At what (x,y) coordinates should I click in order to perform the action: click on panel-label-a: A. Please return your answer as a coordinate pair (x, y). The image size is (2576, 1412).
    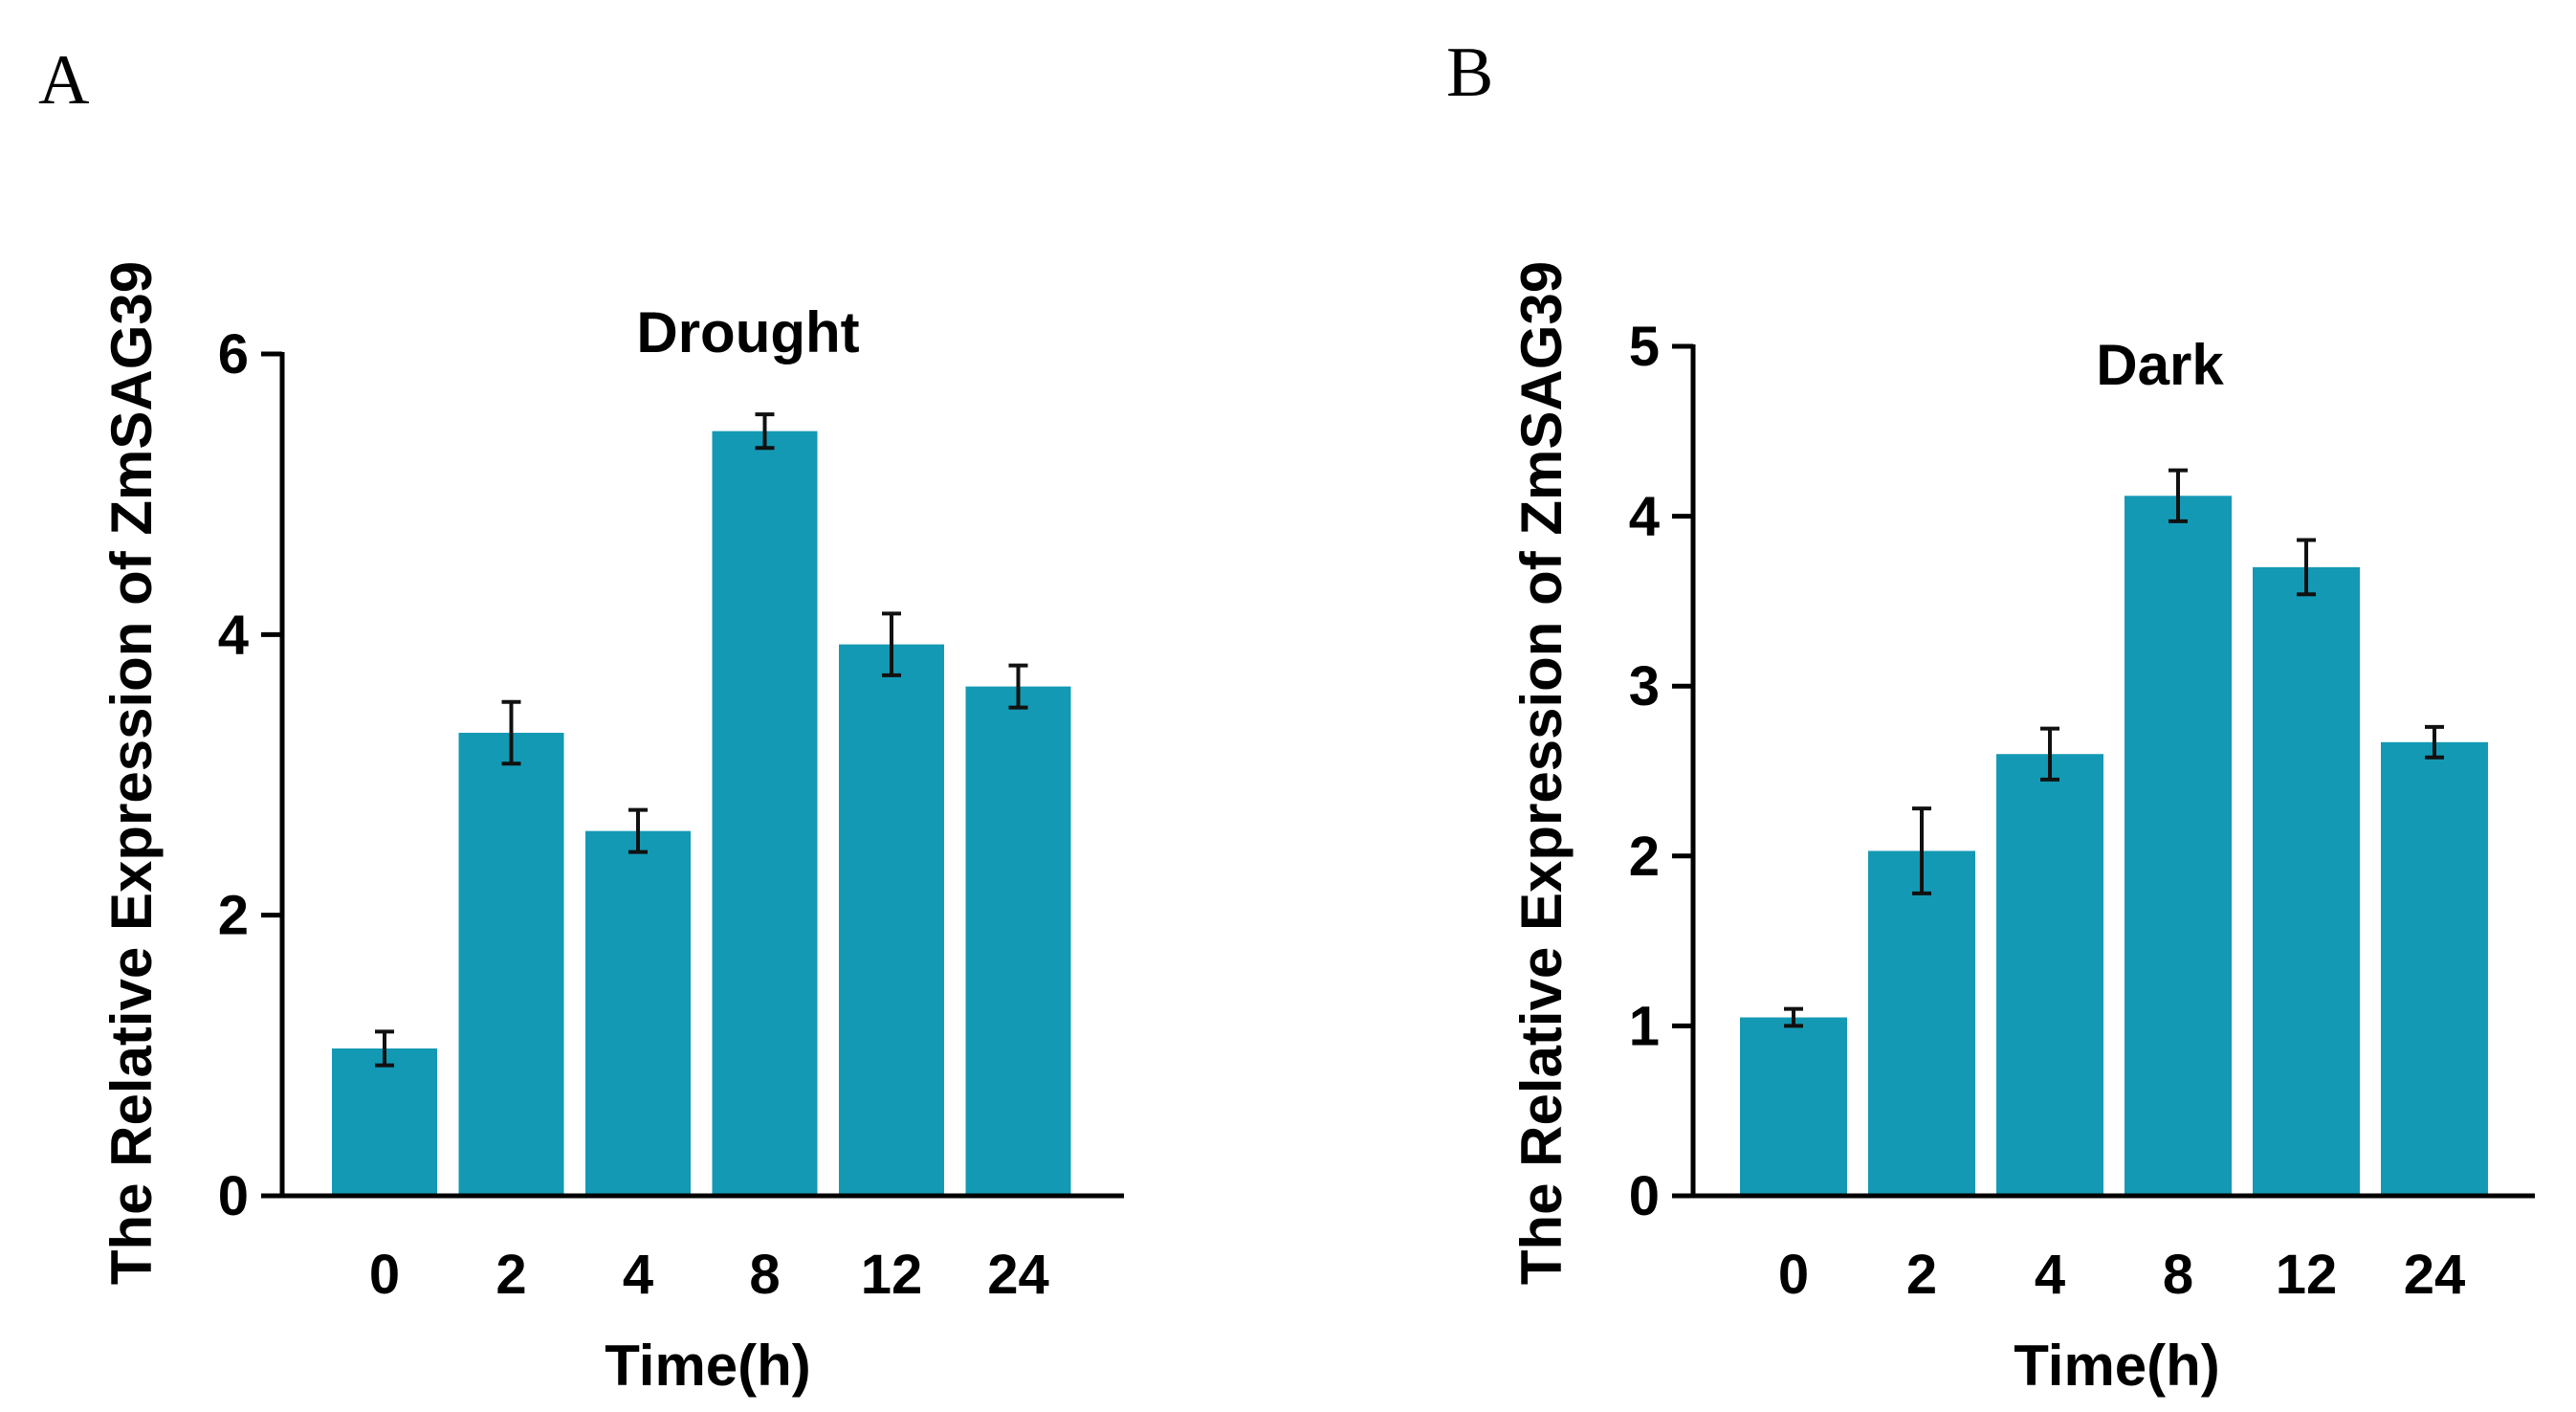
    Looking at the image, I should click on (63, 80).